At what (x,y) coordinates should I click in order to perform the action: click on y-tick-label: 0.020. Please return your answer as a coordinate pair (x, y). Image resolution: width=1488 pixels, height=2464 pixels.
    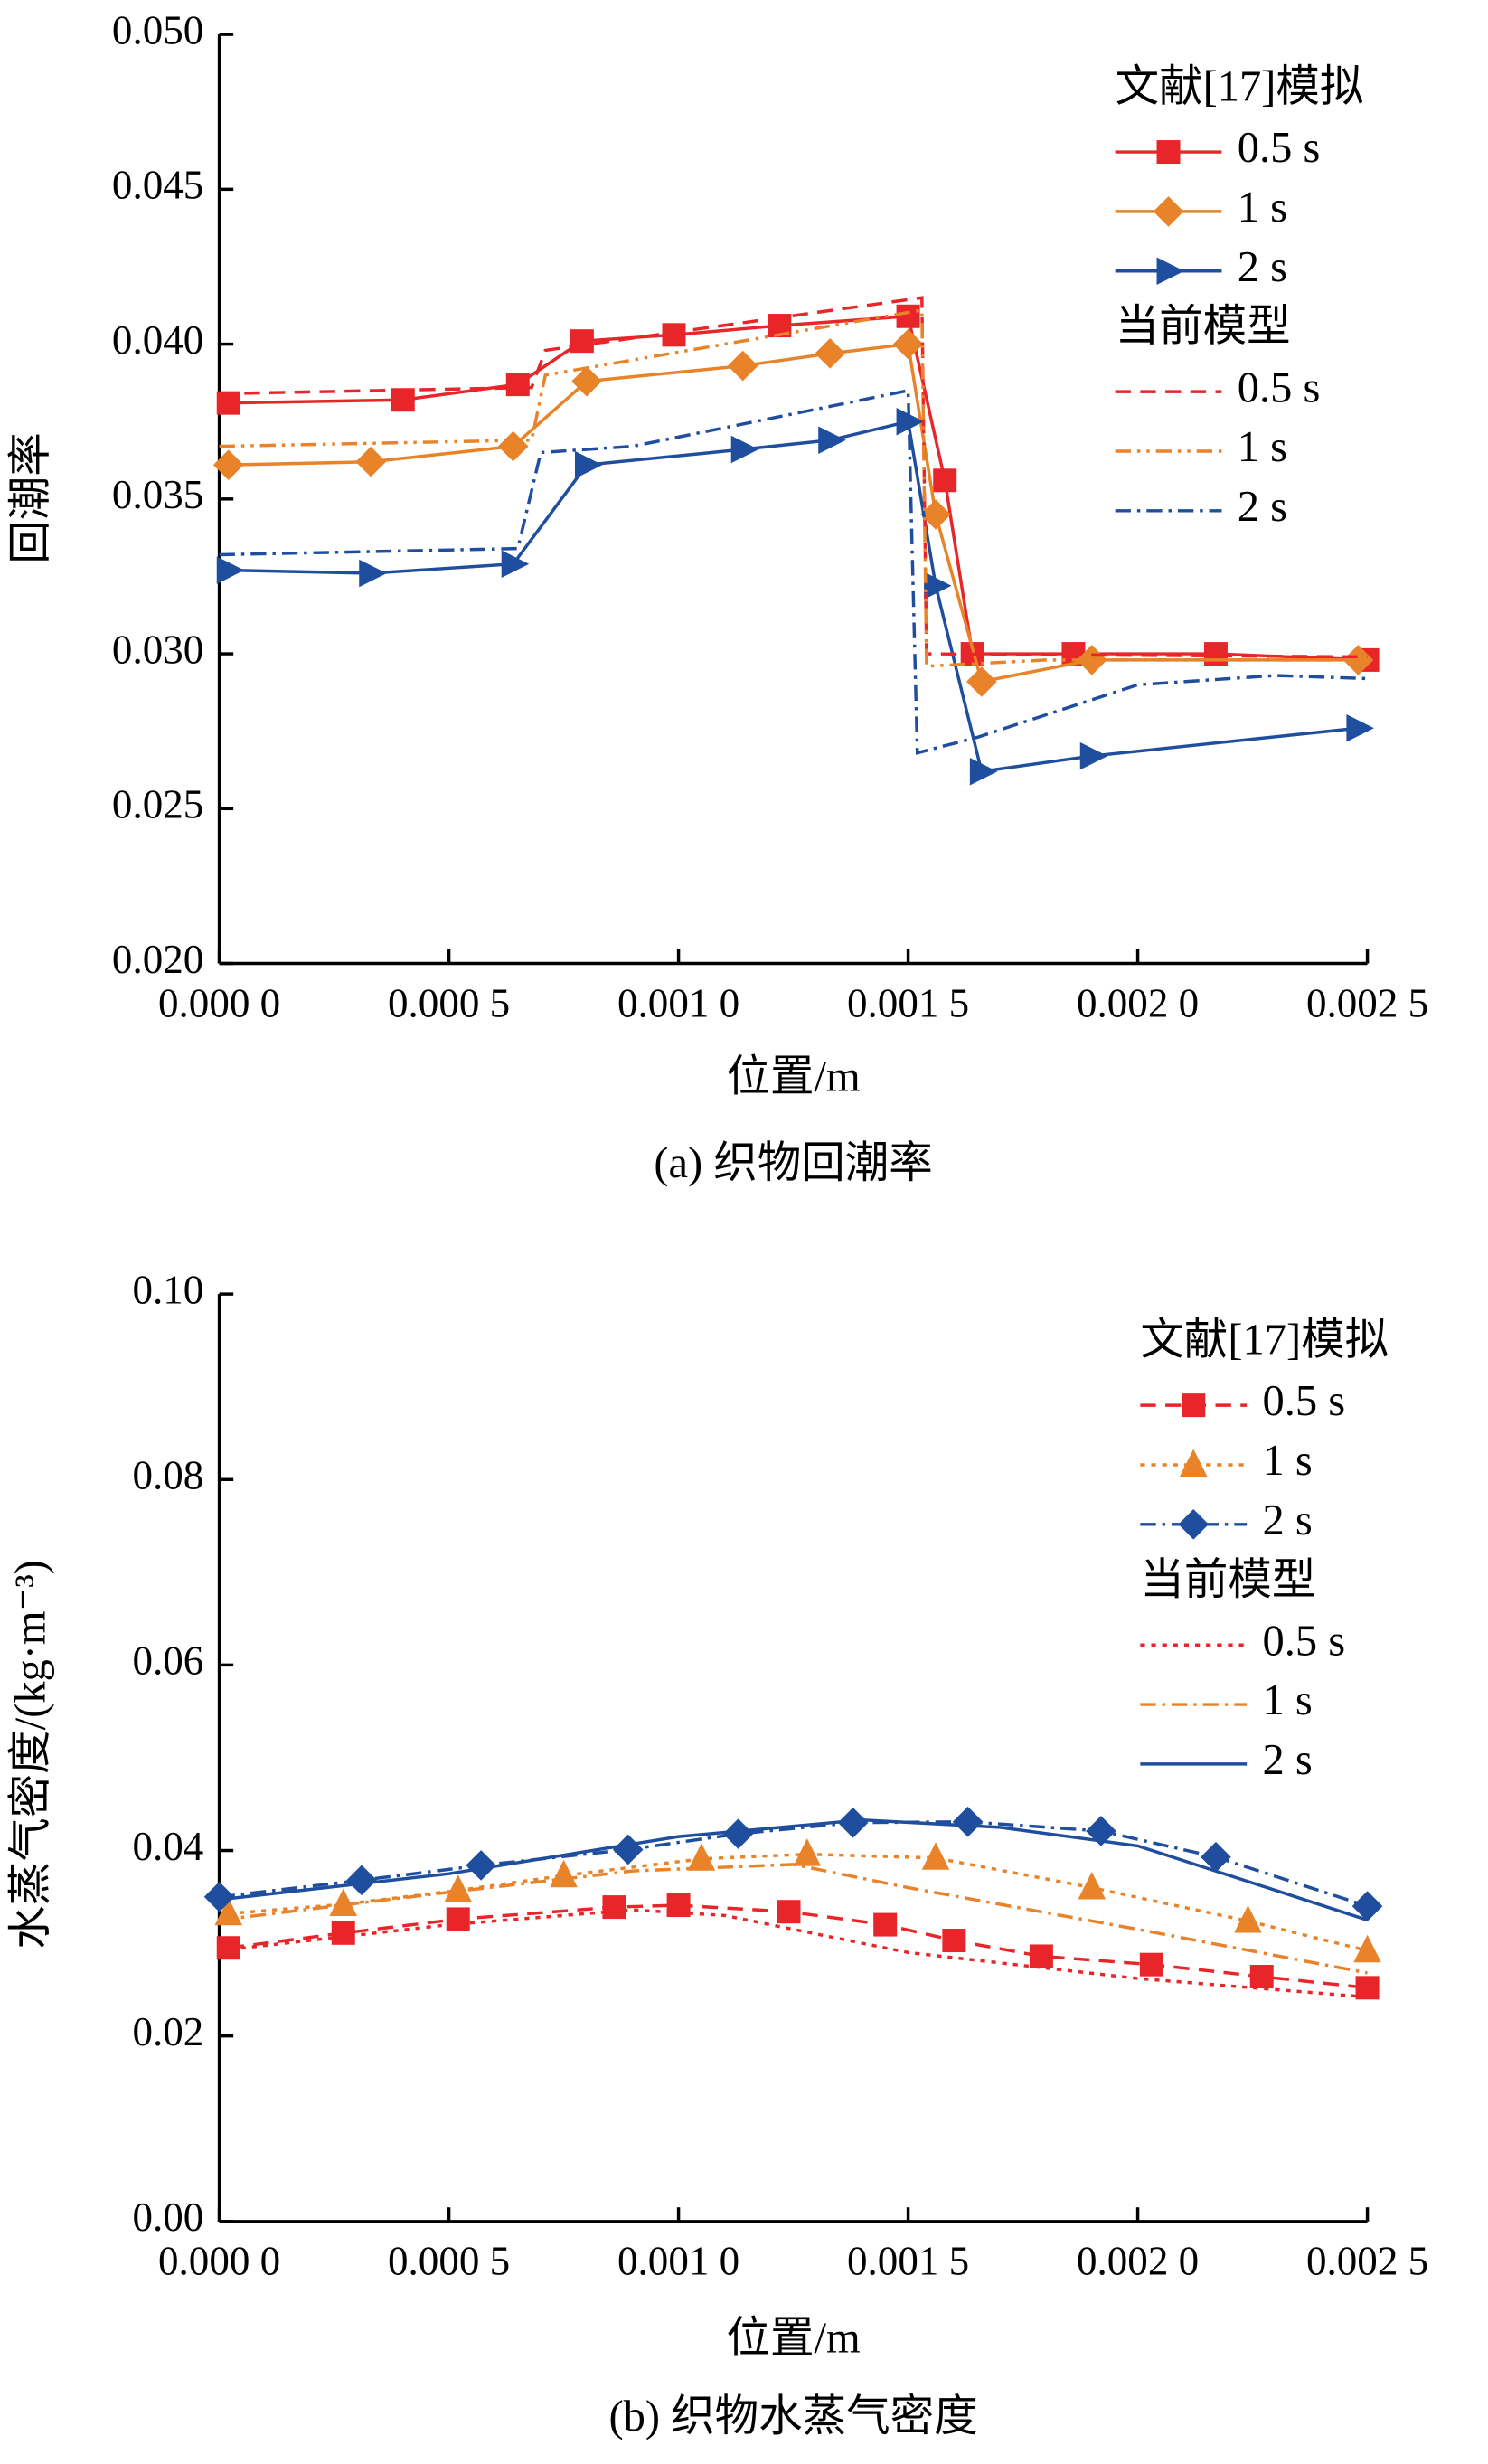
    Looking at the image, I should click on (157, 959).